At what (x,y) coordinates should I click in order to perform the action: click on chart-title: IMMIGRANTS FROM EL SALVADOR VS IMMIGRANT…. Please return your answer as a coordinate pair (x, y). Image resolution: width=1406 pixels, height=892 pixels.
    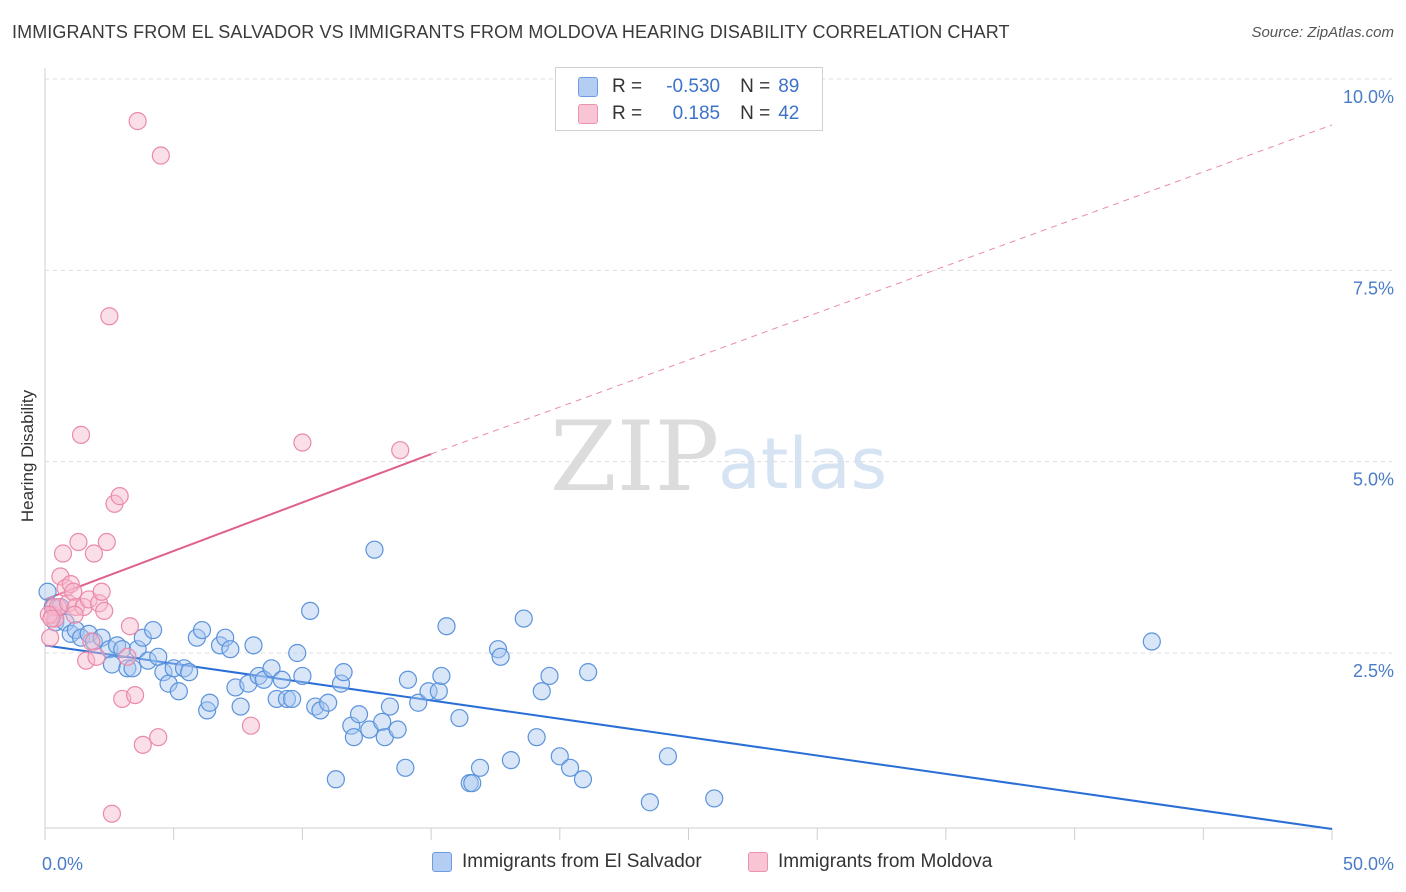
    Looking at the image, I should click on (511, 32).